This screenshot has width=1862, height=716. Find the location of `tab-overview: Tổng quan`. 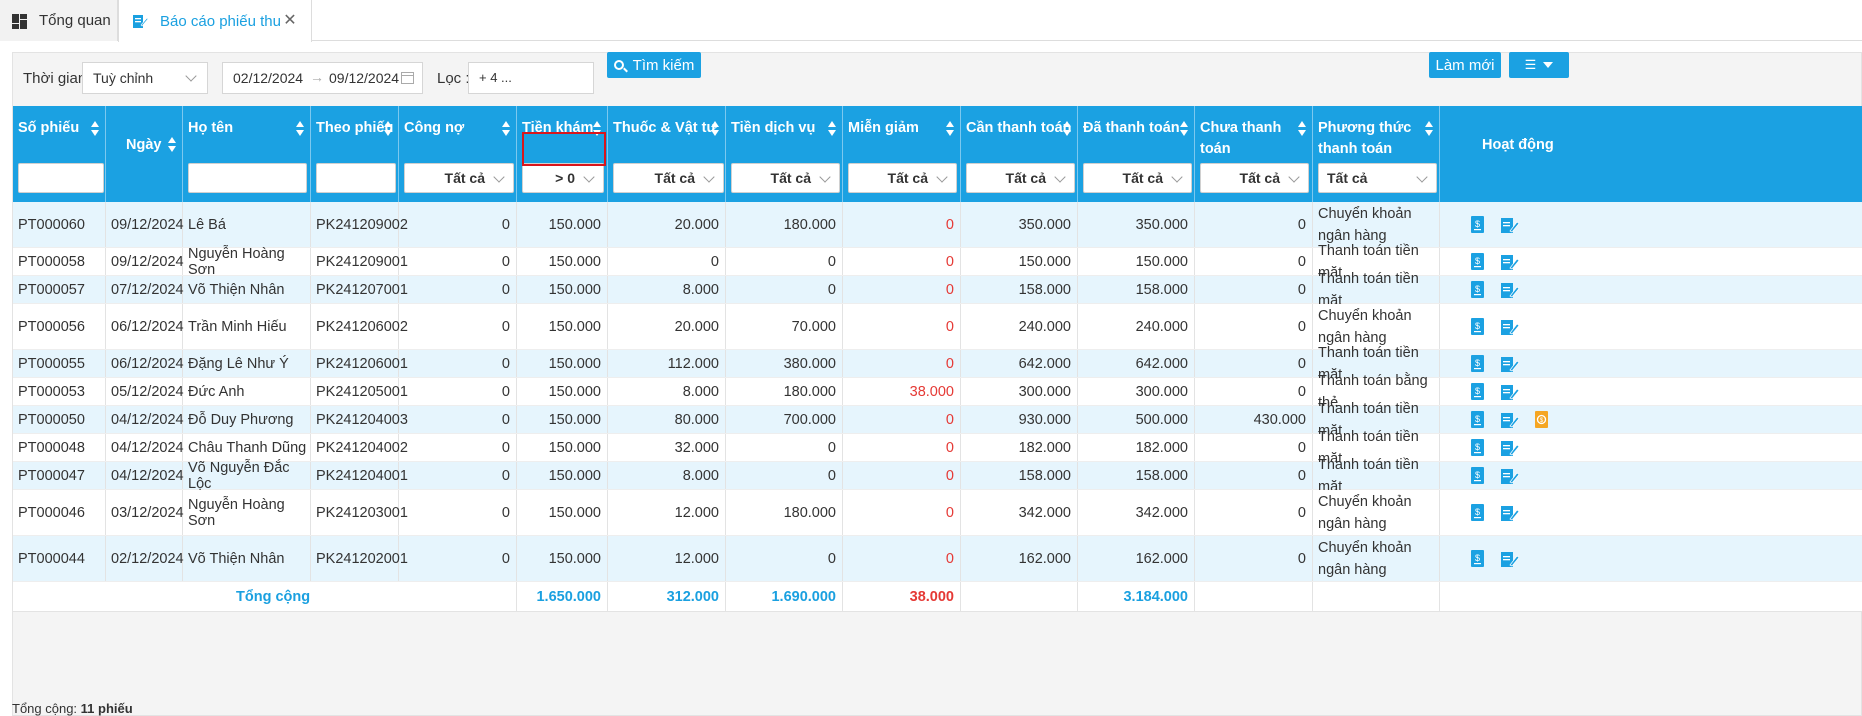

tab-overview: Tổng quan is located at coordinates (59, 20).